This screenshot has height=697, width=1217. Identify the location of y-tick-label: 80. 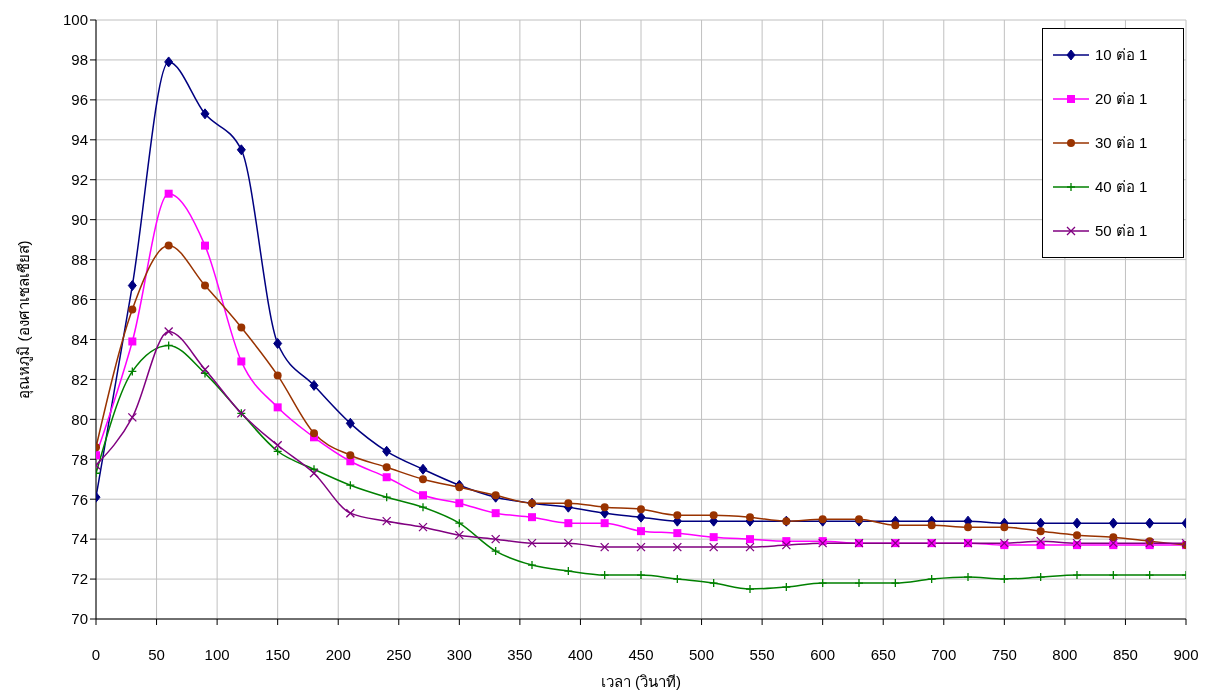
(79, 419).